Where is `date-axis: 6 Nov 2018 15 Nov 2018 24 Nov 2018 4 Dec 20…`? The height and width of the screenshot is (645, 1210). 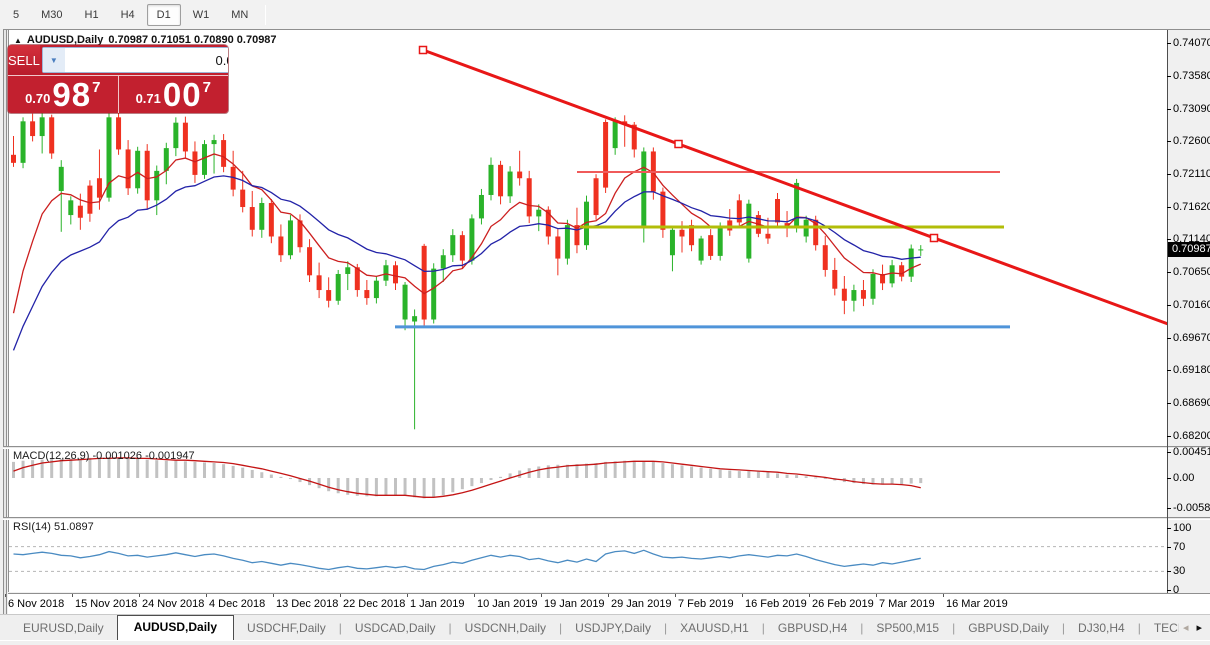 date-axis: 6 Nov 2018 15 Nov 2018 24 Nov 2018 4 Dec 20… is located at coordinates (607, 603).